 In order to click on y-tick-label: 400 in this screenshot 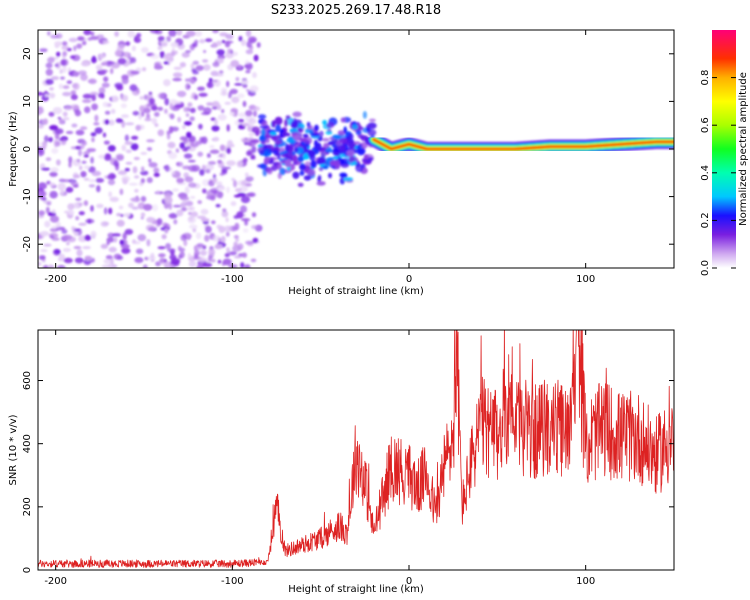, I will do `click(27, 443)`.